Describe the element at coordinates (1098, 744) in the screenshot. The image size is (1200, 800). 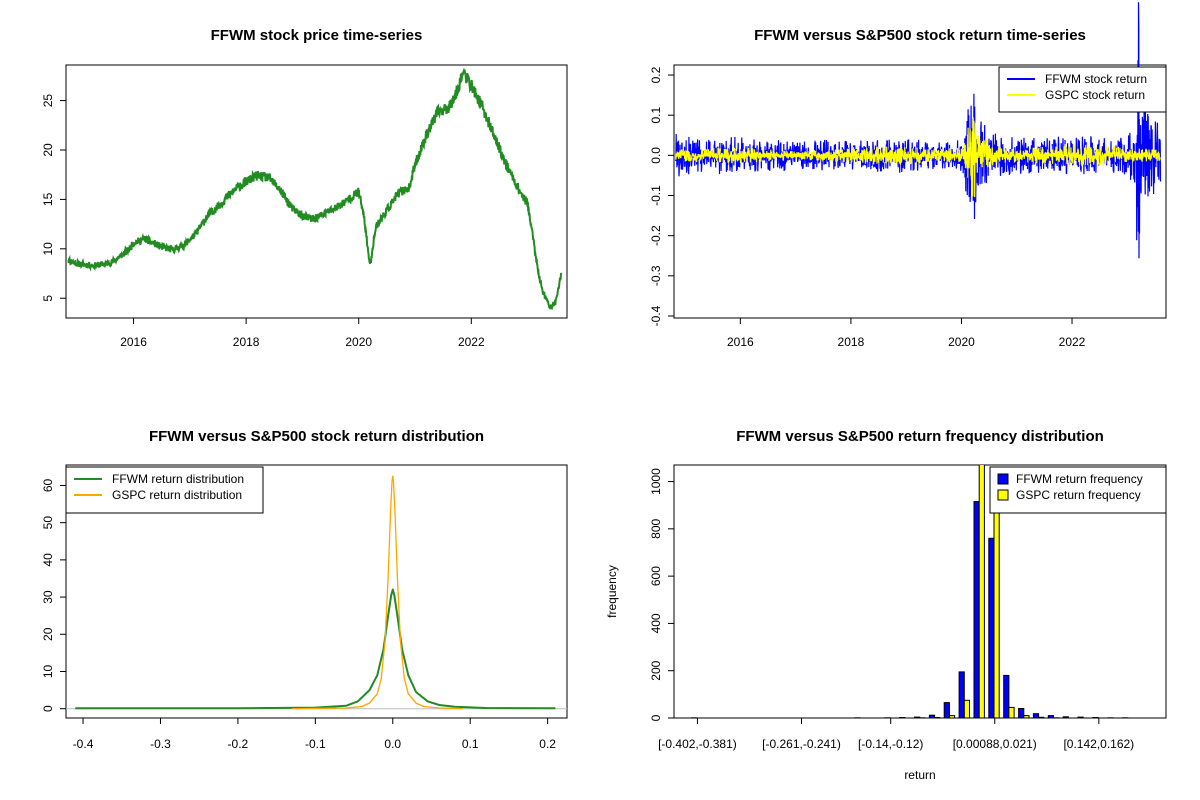
I see `x-tick-label-4-4: [0.142,0.162)` at that location.